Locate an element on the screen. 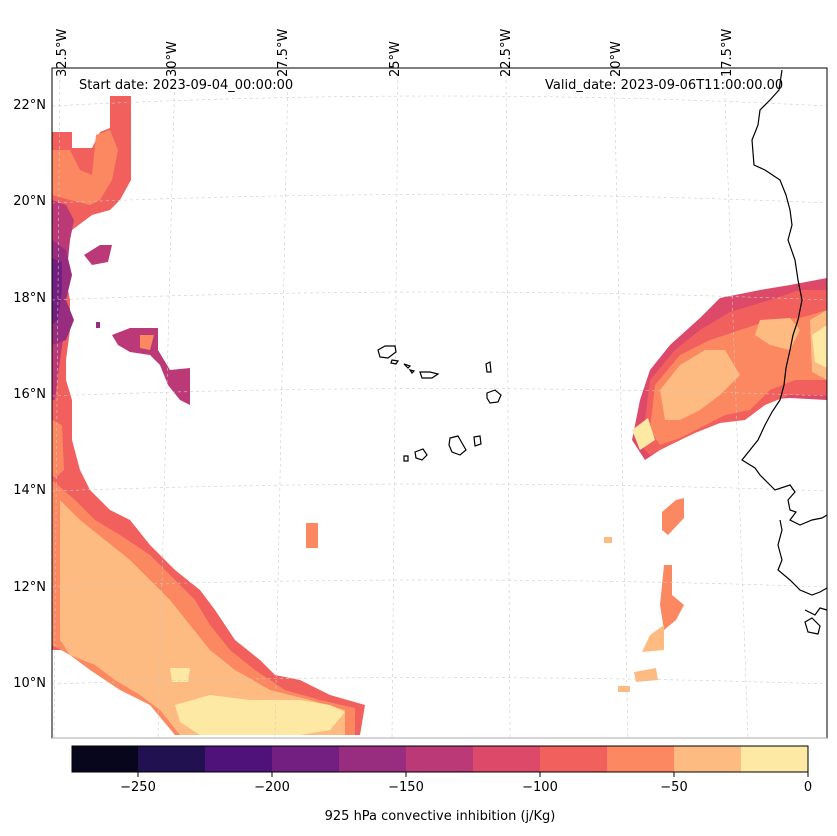 This screenshot has height=836, width=837. lon-label: 25°W is located at coordinates (395, 59).